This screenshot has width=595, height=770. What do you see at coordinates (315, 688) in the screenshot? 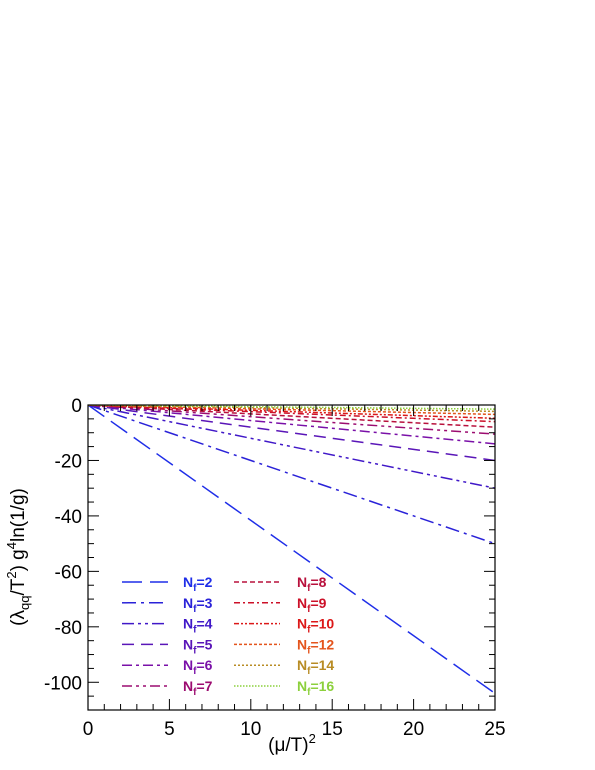
I see `legend-label: Nf=16` at bounding box center [315, 688].